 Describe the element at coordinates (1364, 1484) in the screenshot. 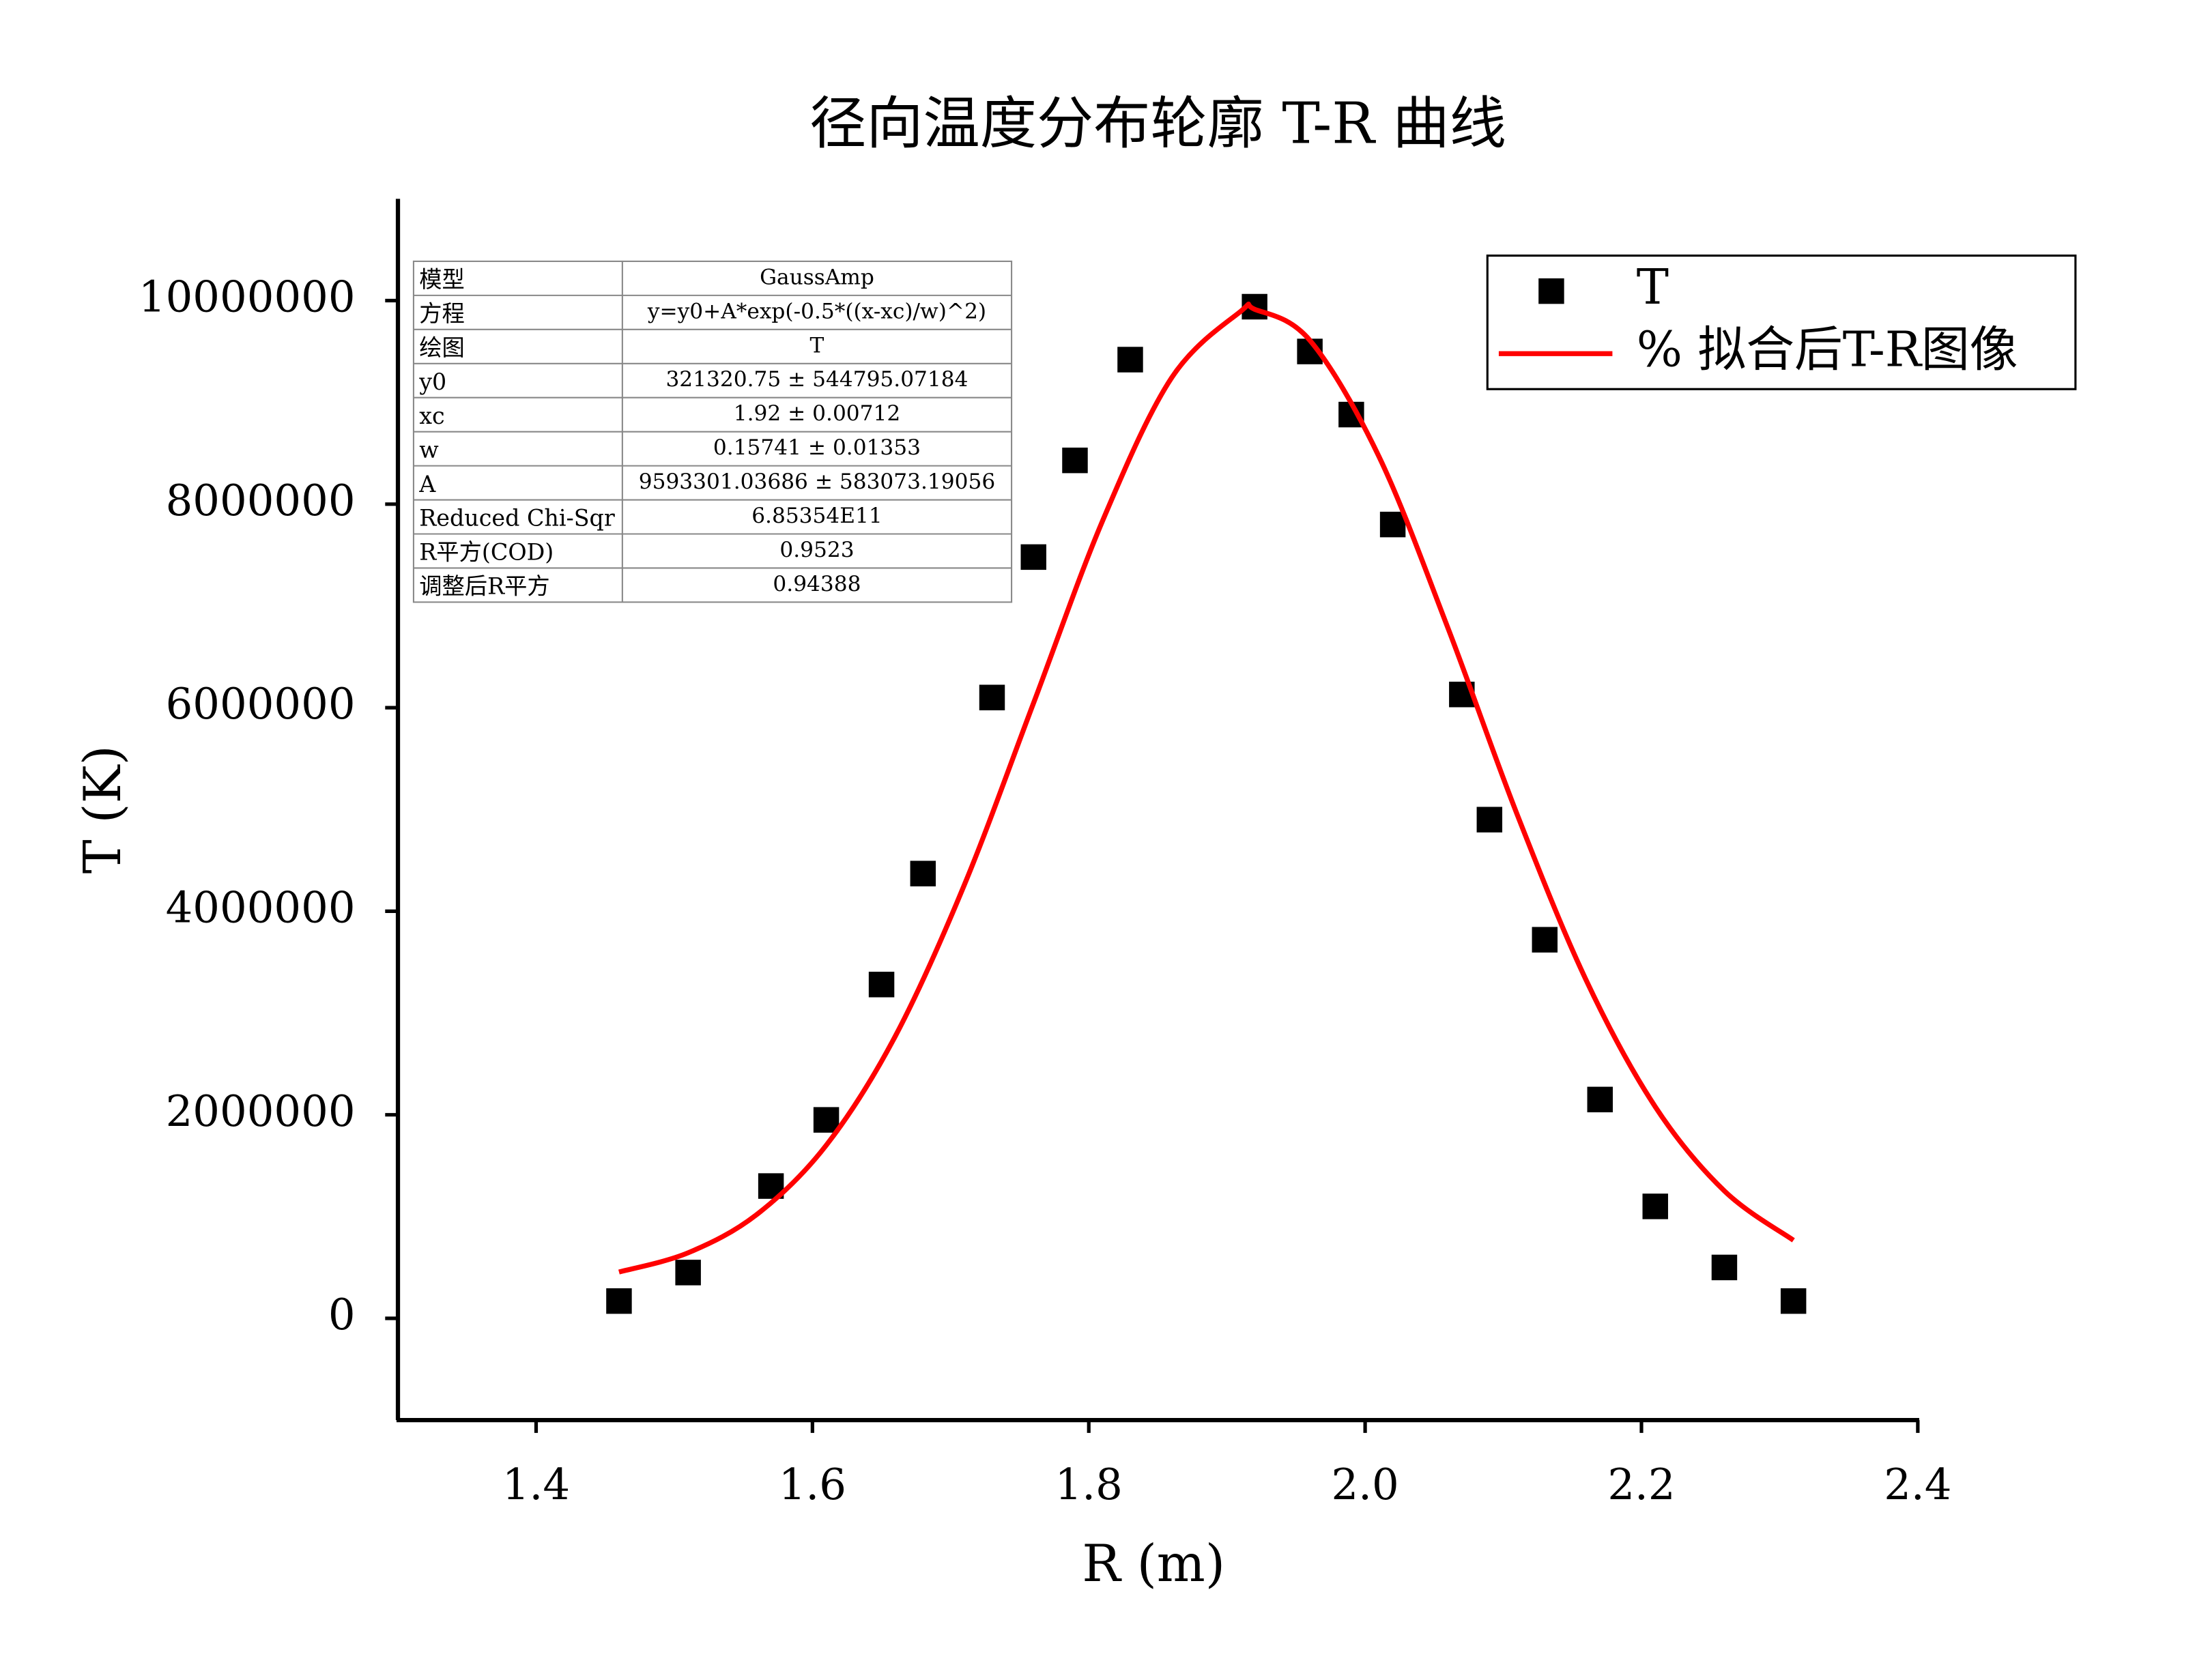

I see `x-tick-label: 2.0` at that location.